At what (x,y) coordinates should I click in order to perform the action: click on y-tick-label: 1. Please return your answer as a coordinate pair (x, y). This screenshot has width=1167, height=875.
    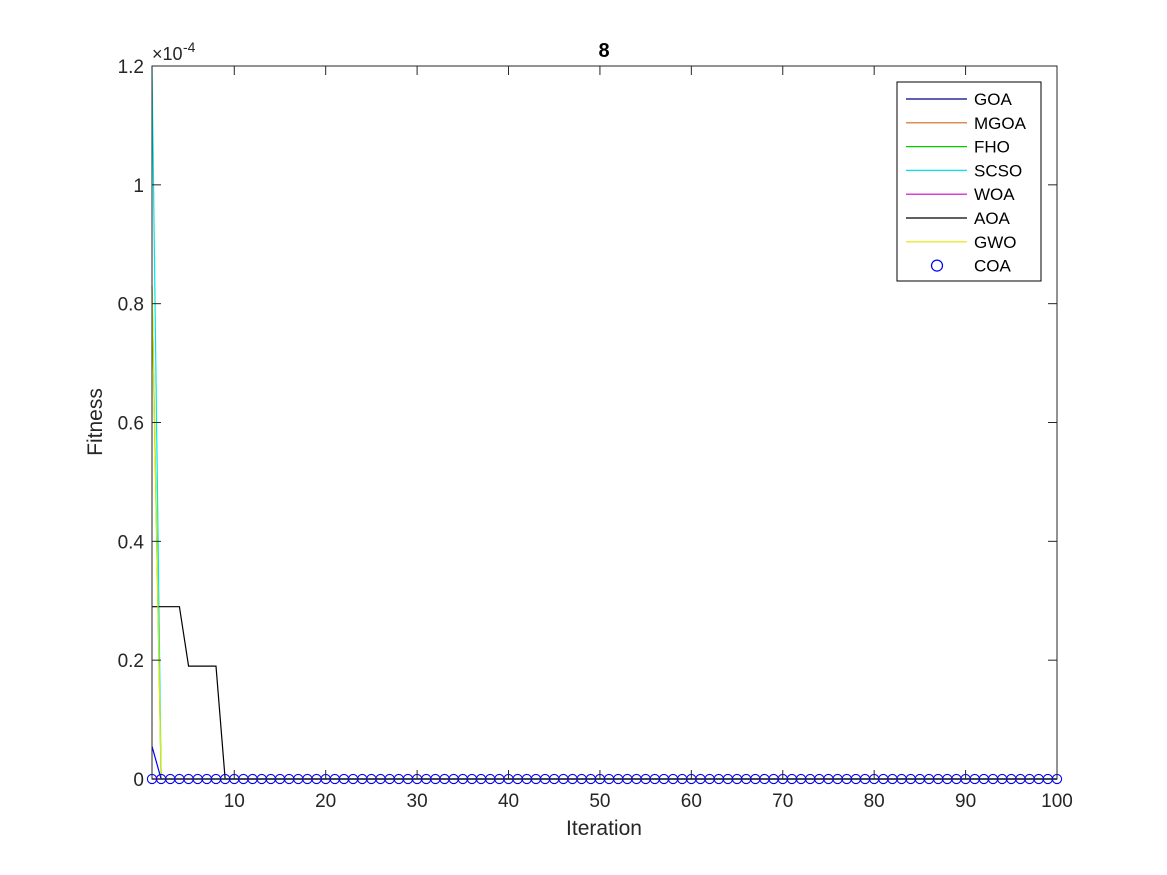
    Looking at the image, I should click on (138, 186).